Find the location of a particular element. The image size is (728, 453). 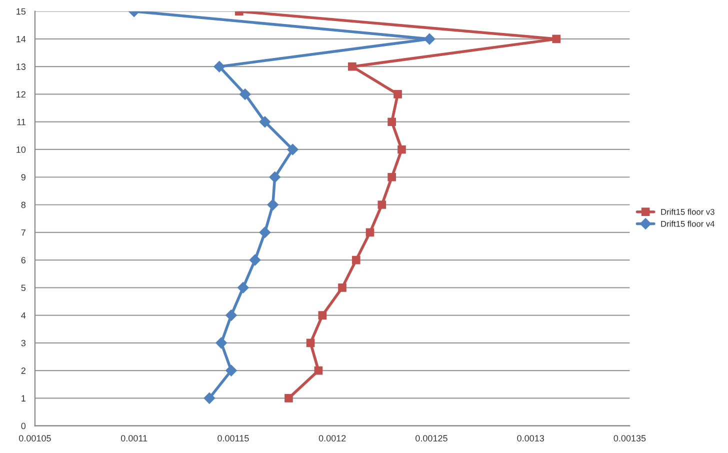

y-tick-label: 10 is located at coordinates (21, 149).